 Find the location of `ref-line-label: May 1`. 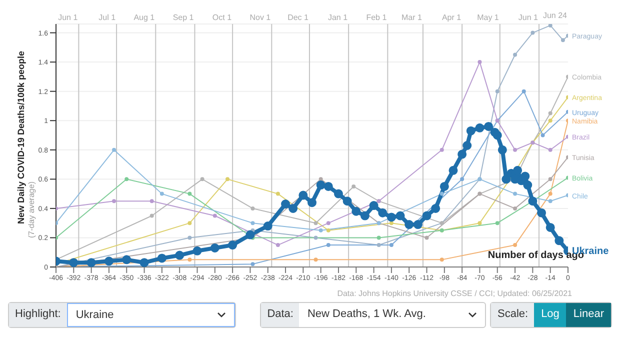

ref-line-label: May 1 is located at coordinates (488, 17).